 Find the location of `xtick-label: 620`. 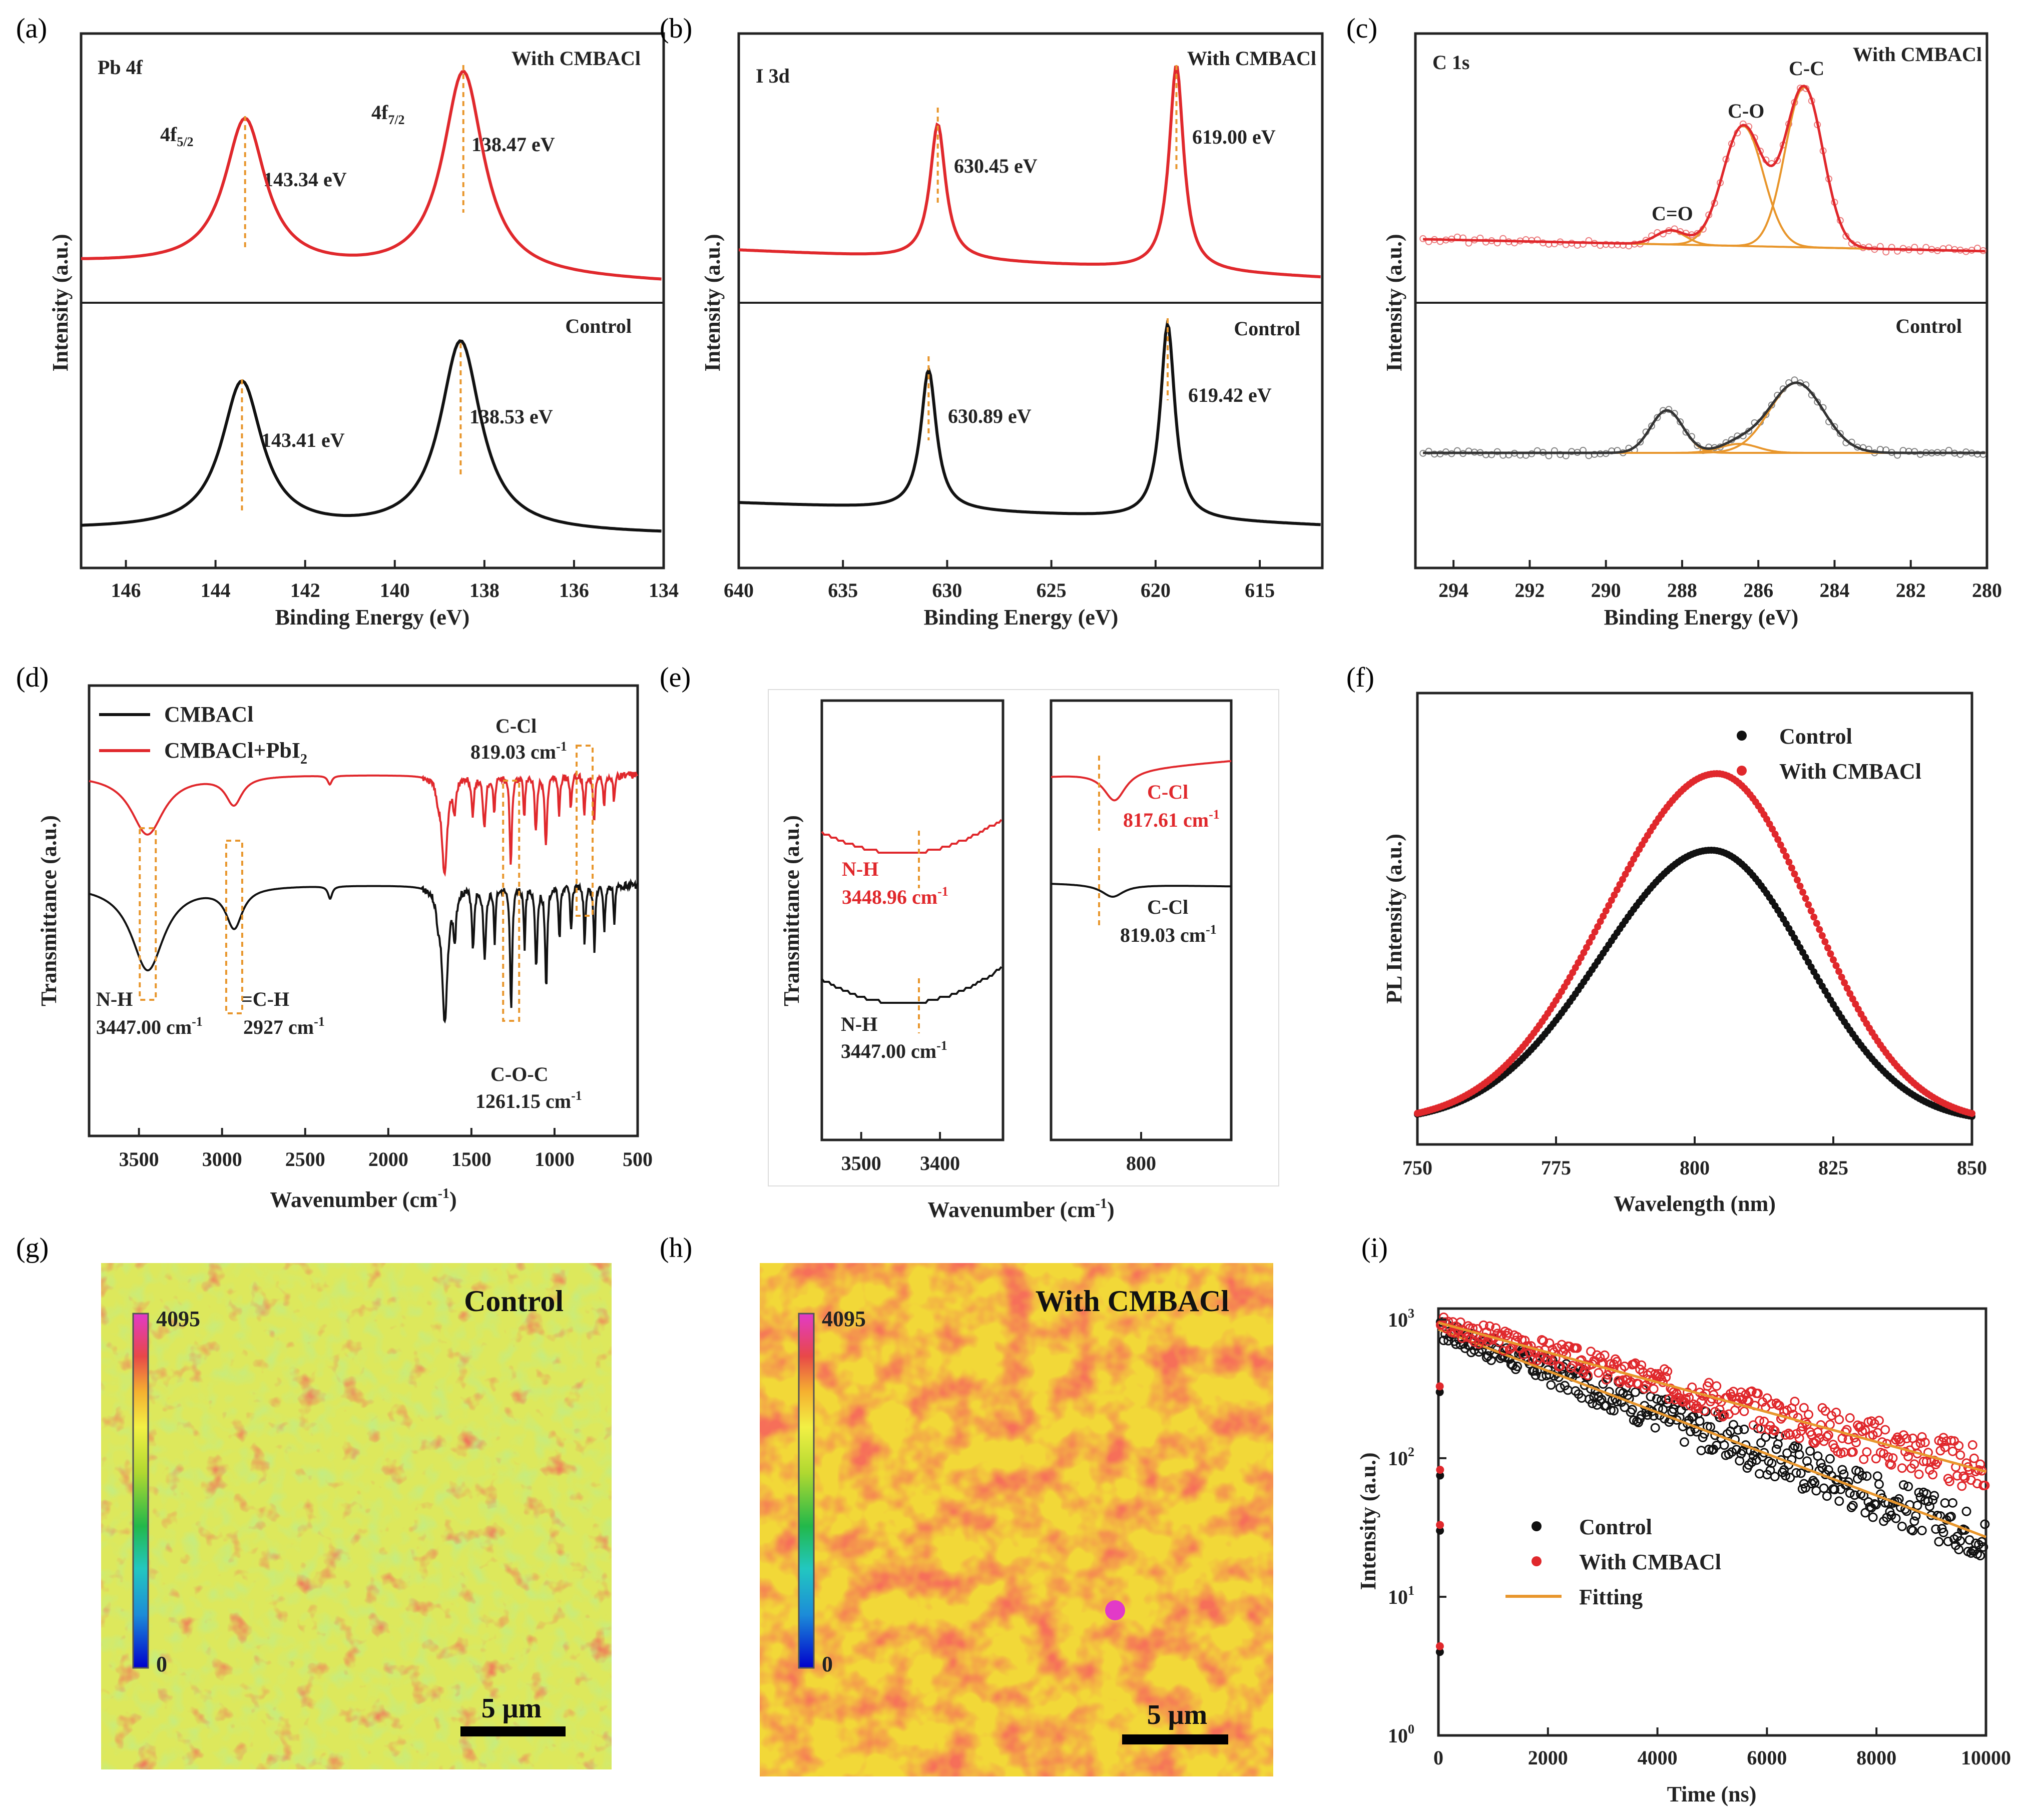

xtick-label: 620 is located at coordinates (1156, 590).